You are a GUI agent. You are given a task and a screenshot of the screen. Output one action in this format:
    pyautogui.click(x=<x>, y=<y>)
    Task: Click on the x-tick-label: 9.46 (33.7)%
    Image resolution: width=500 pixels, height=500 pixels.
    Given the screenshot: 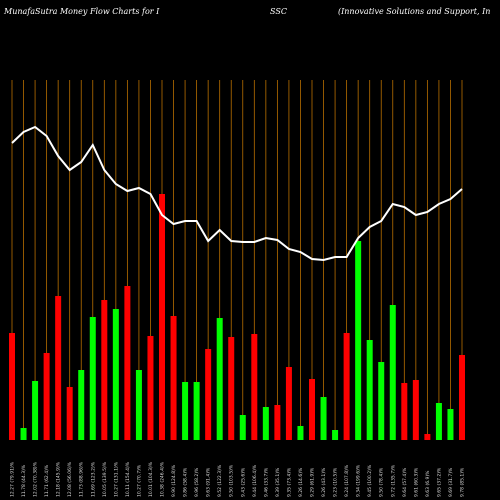 What is the action you would take?
    pyautogui.click(x=266, y=482)
    